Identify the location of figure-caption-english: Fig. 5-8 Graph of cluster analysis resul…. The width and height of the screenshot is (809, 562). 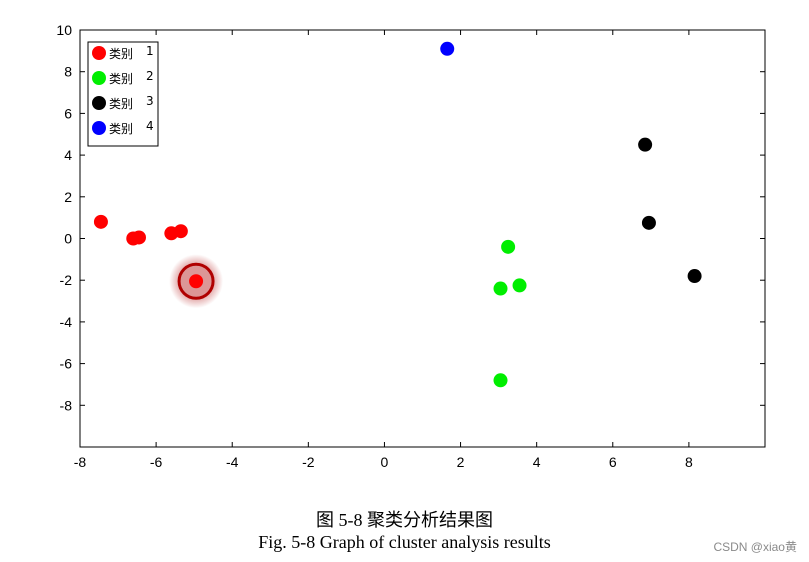
(404, 542).